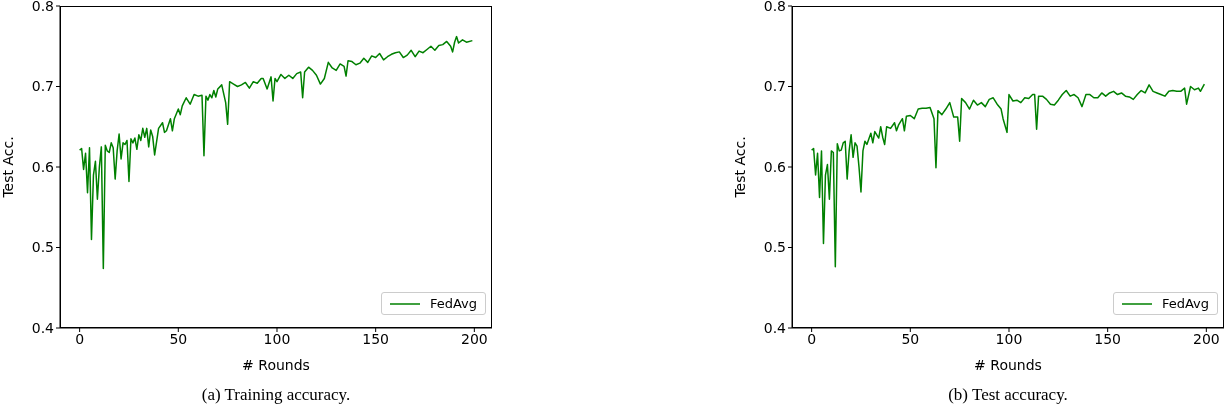 This screenshot has height=419, width=1230. I want to click on text: (a) Training accuracy., so click(276, 395).